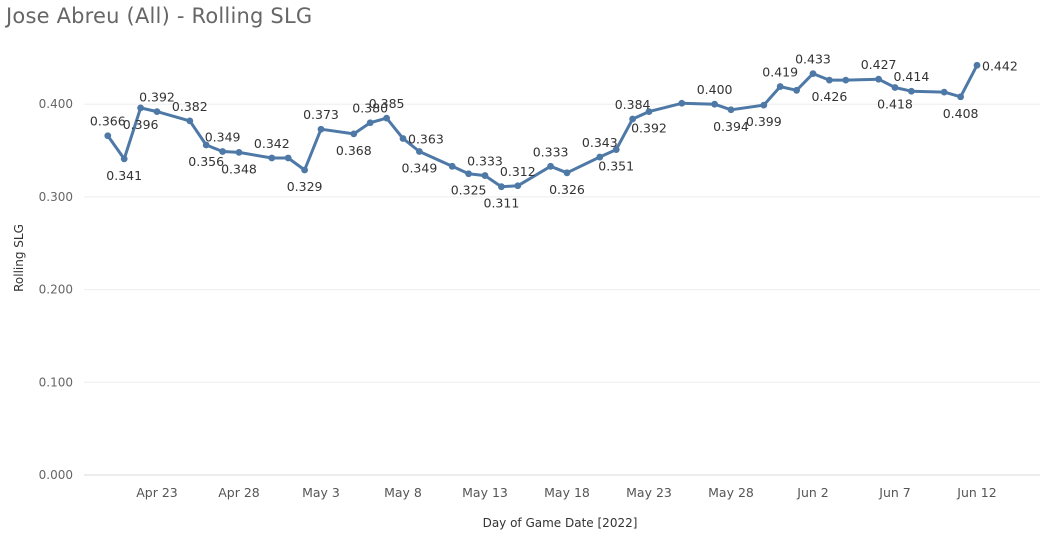  Describe the element at coordinates (895, 104) in the screenshot. I see `data-label: 0.418` at that location.